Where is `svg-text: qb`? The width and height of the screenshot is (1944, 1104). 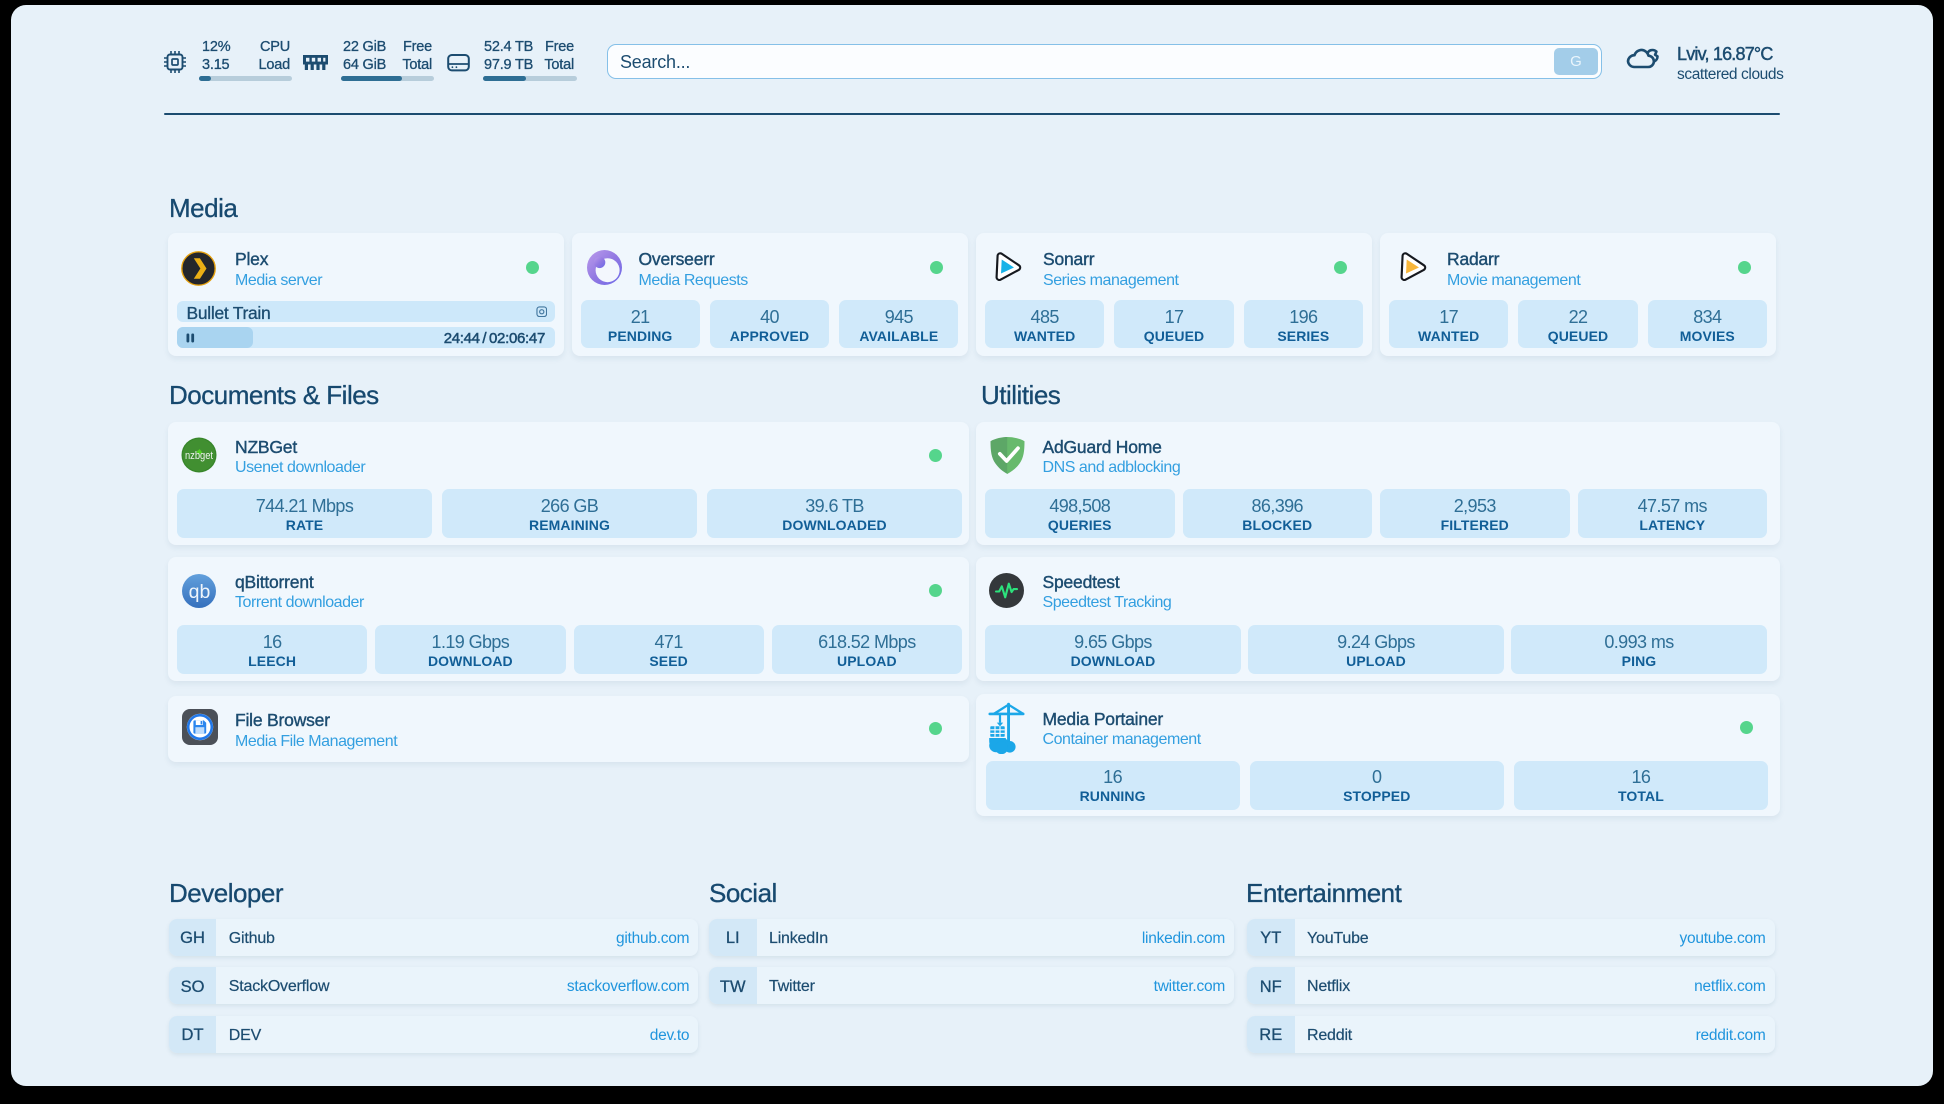 svg-text: qb is located at coordinates (200, 592).